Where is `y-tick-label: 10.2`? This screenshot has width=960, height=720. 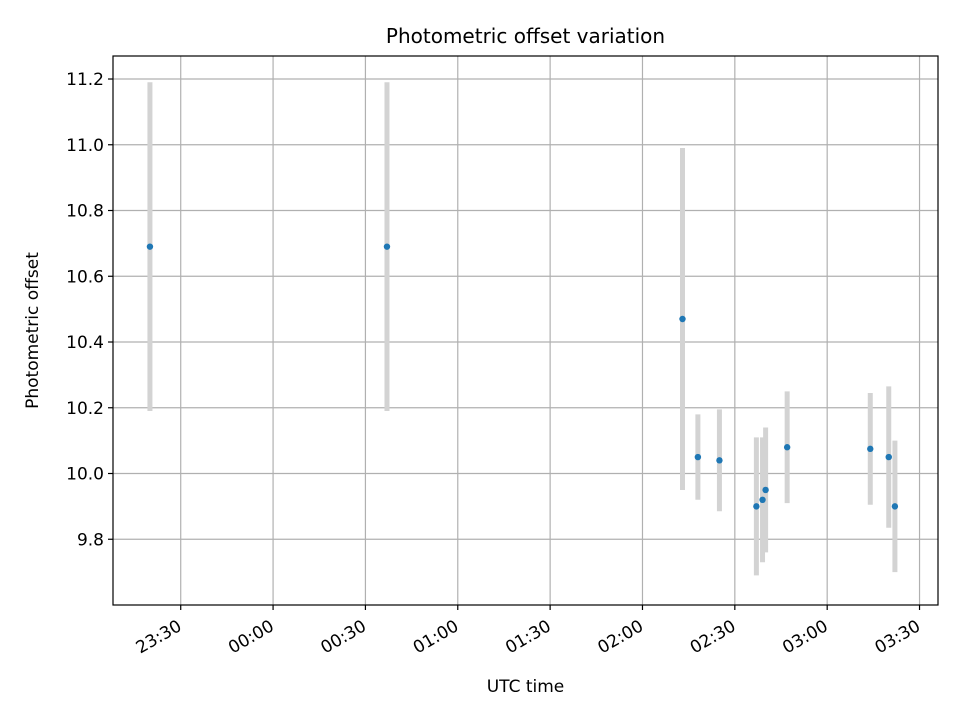
y-tick-label: 10.2 is located at coordinates (85, 409).